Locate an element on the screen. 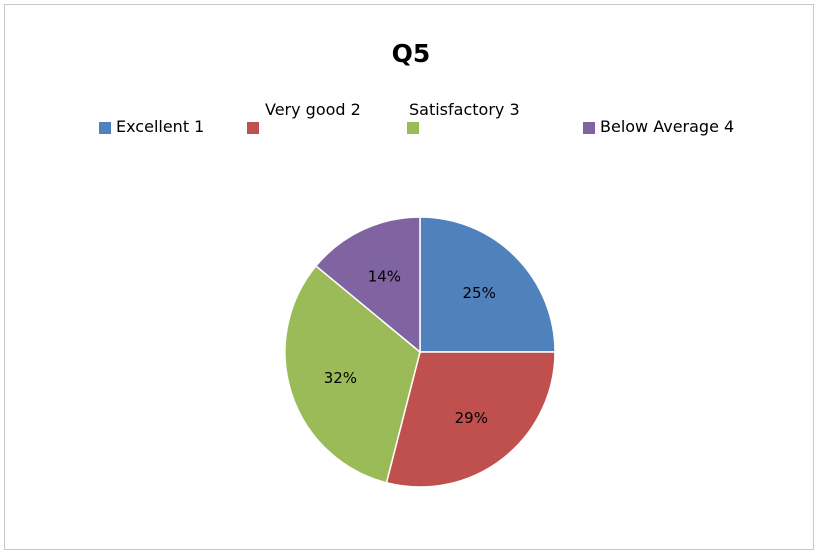 The width and height of the screenshot is (820, 555). legend-swatch-very-good is located at coordinates (253, 128).